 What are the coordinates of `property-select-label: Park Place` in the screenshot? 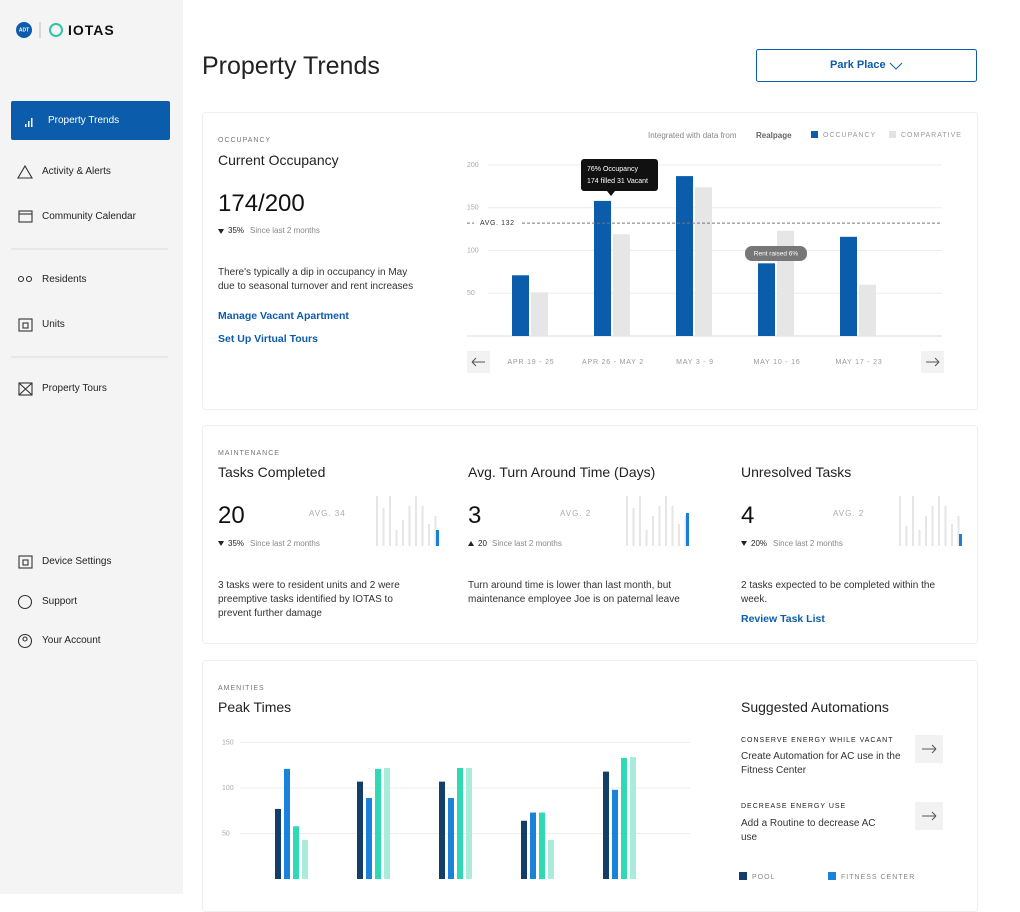 It's located at (858, 65).